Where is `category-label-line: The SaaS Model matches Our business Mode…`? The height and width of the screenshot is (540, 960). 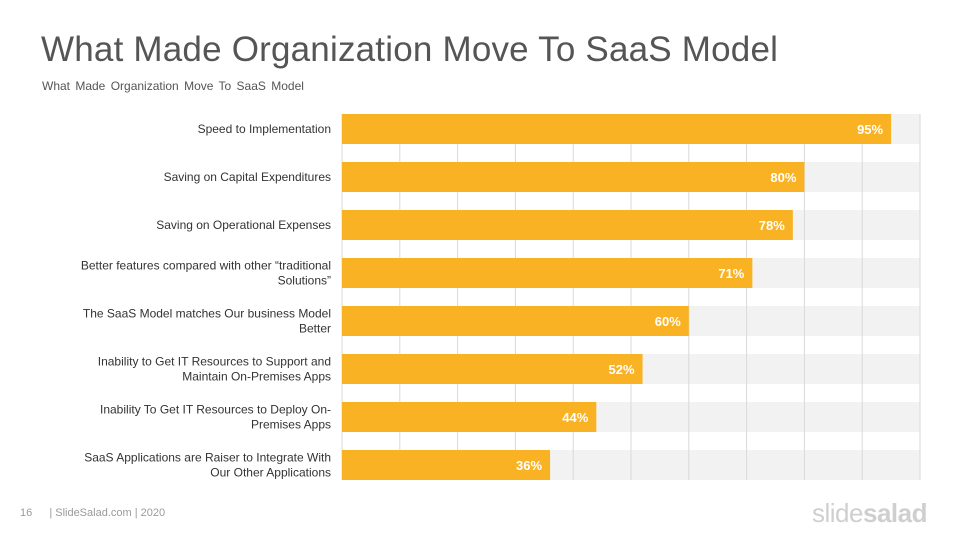 category-label-line: The SaaS Model matches Our business Mode… is located at coordinates (207, 314).